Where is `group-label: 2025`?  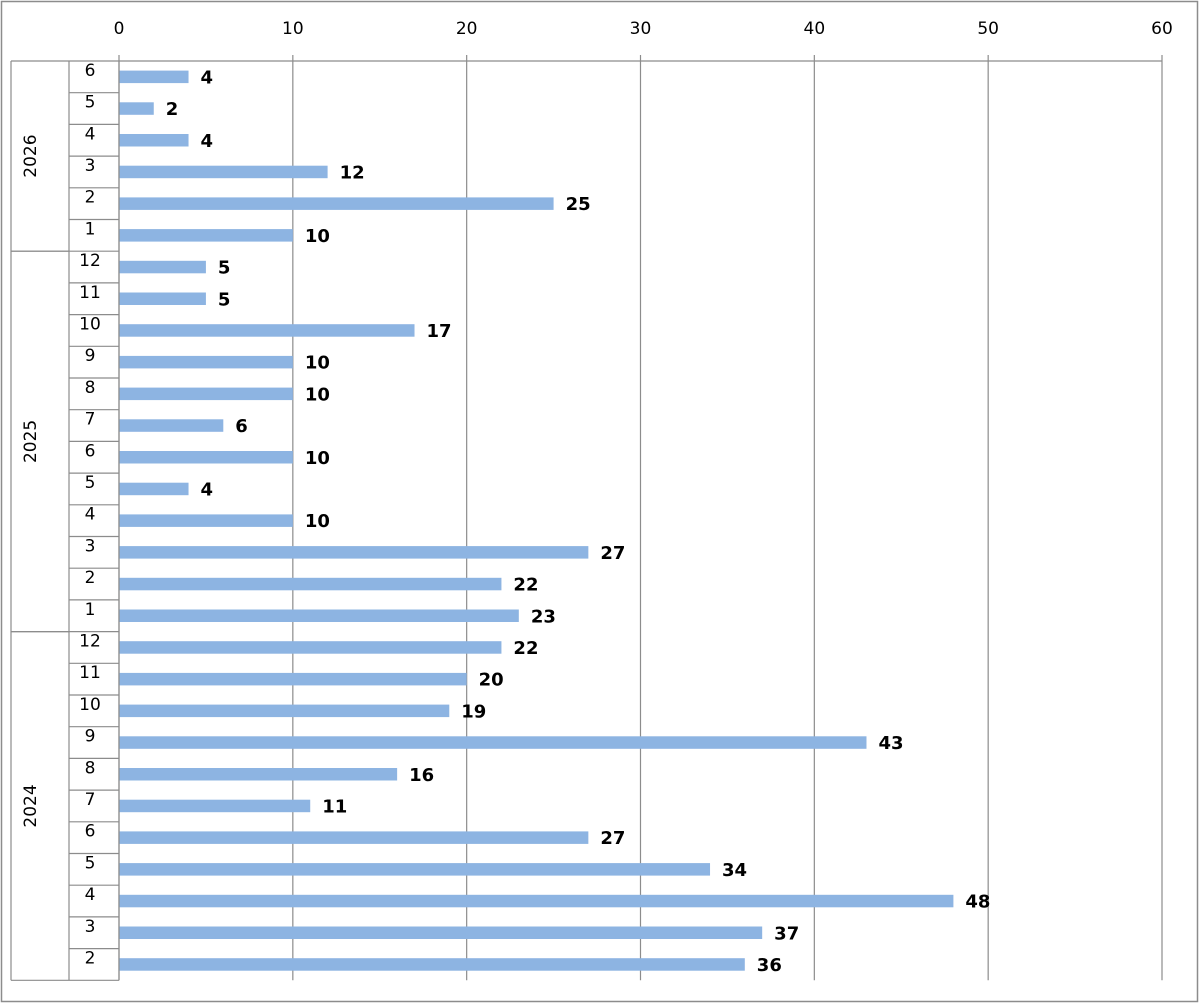 group-label: 2025 is located at coordinates (31, 441).